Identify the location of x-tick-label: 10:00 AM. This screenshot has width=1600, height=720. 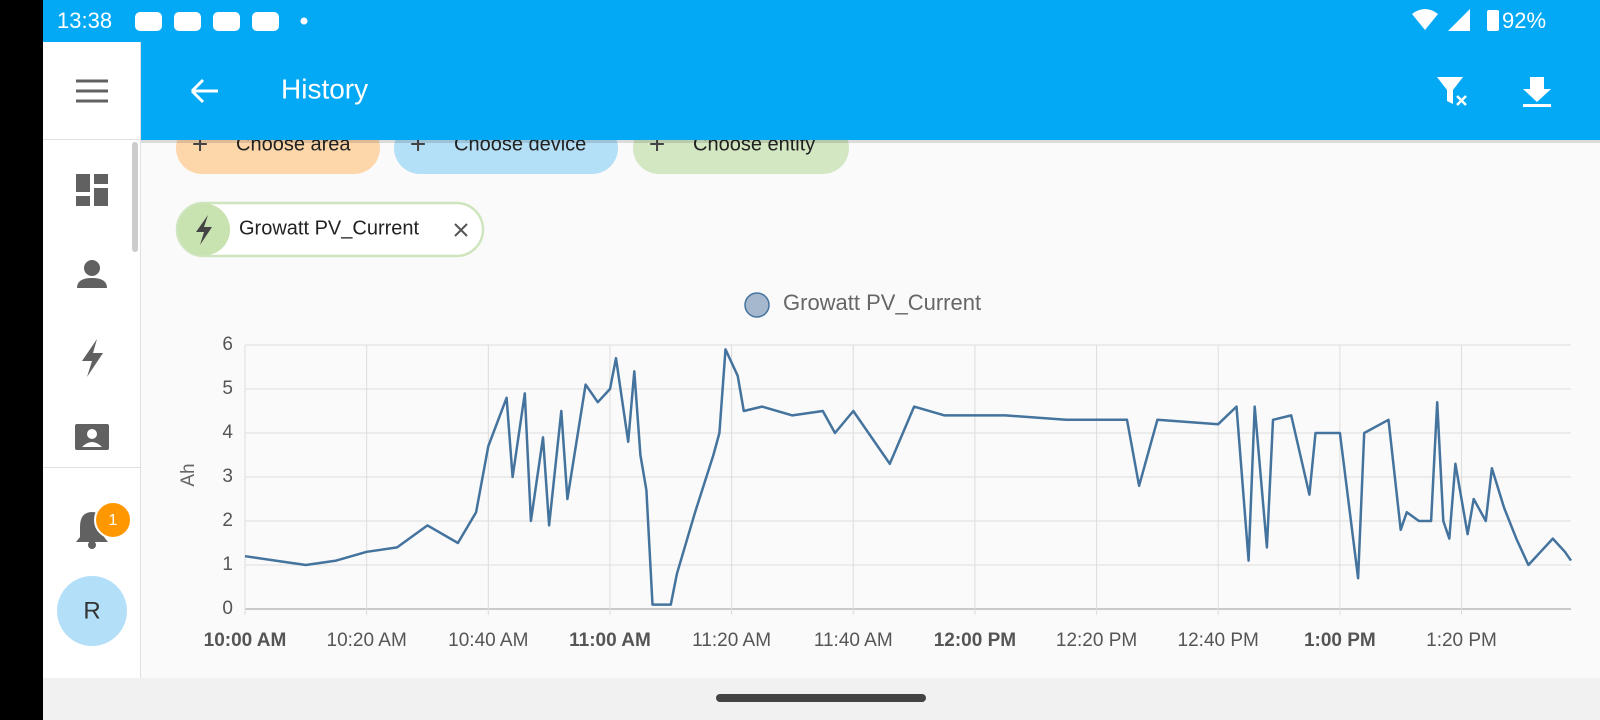
(245, 640).